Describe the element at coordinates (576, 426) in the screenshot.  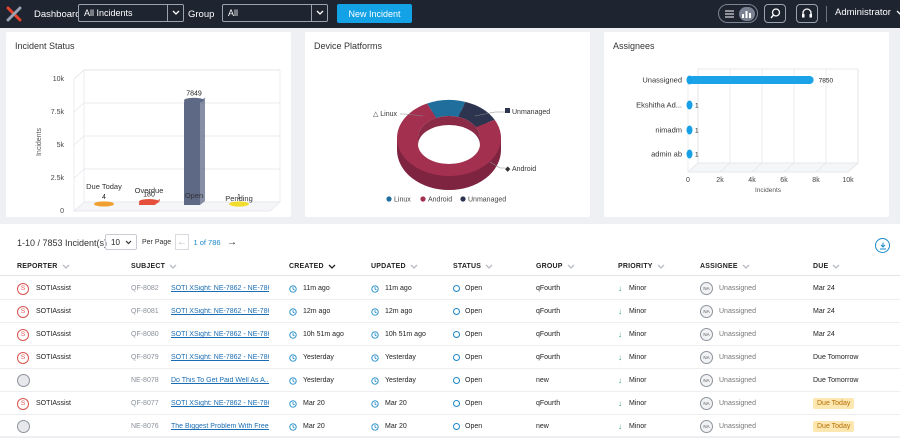
I see `group-cell: new` at that location.